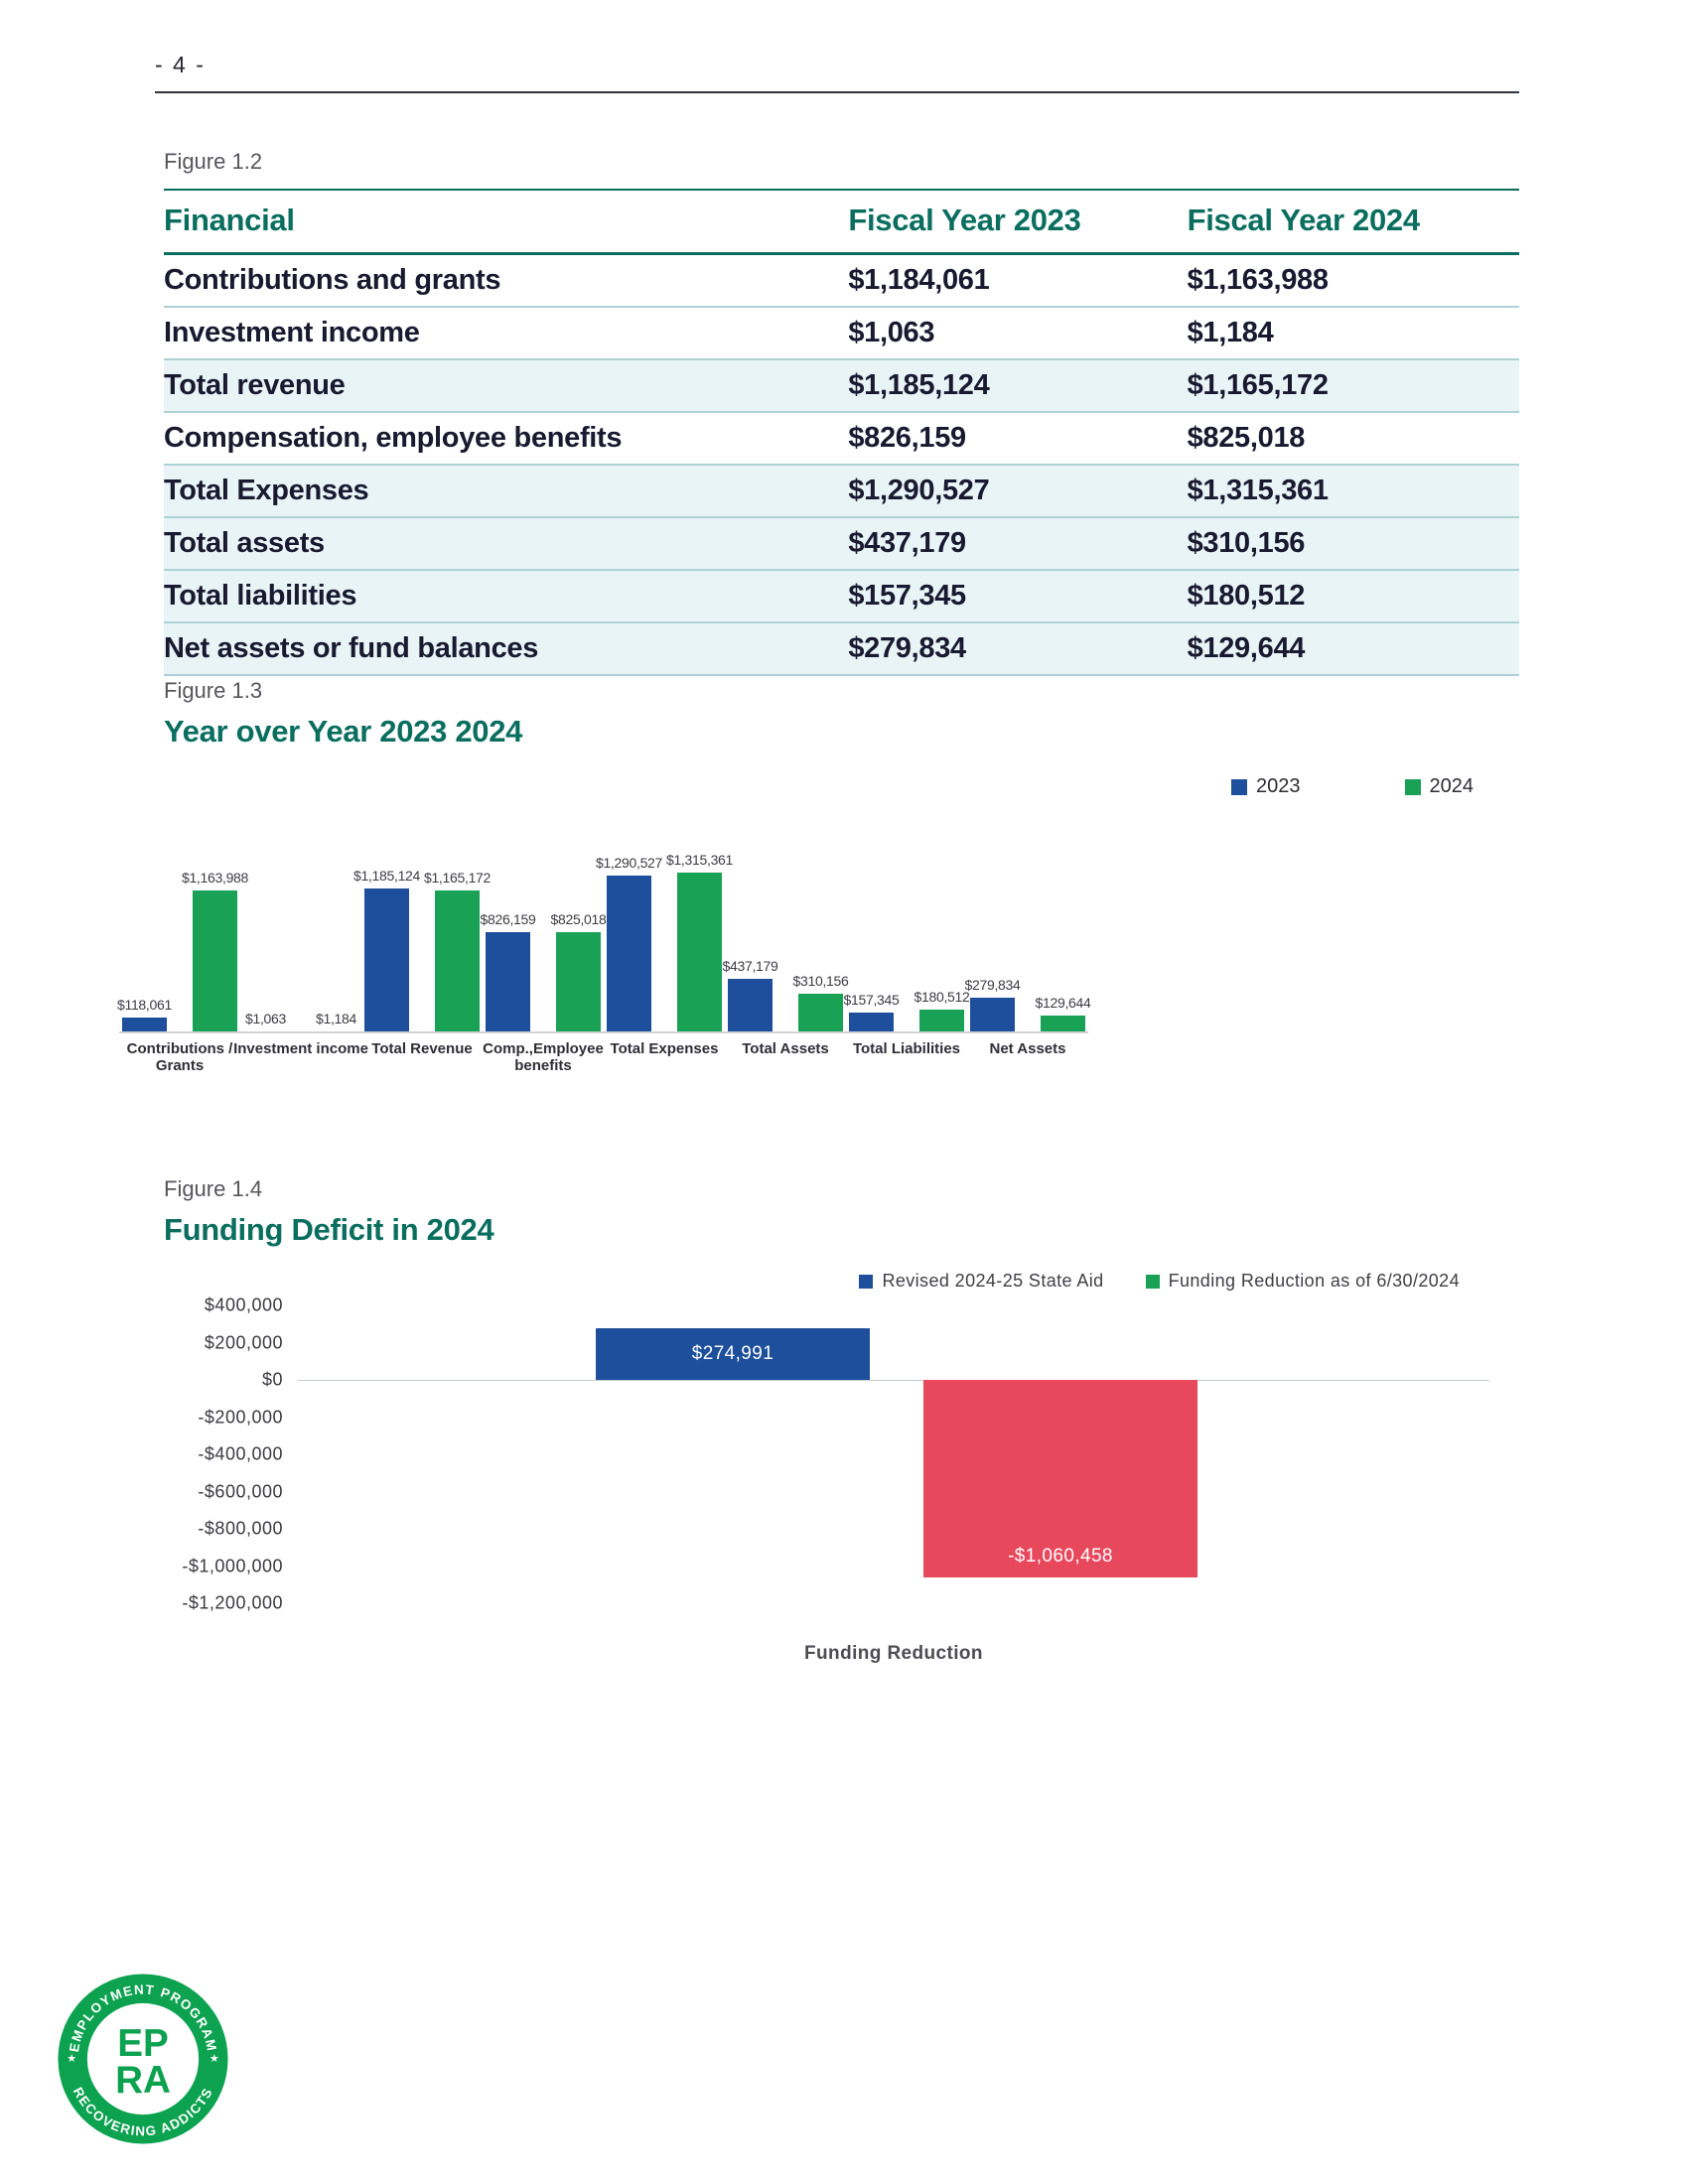  I want to click on legend-label-funding-reduction: Funding Reduction as of 6/30/2024, so click(1314, 1281).